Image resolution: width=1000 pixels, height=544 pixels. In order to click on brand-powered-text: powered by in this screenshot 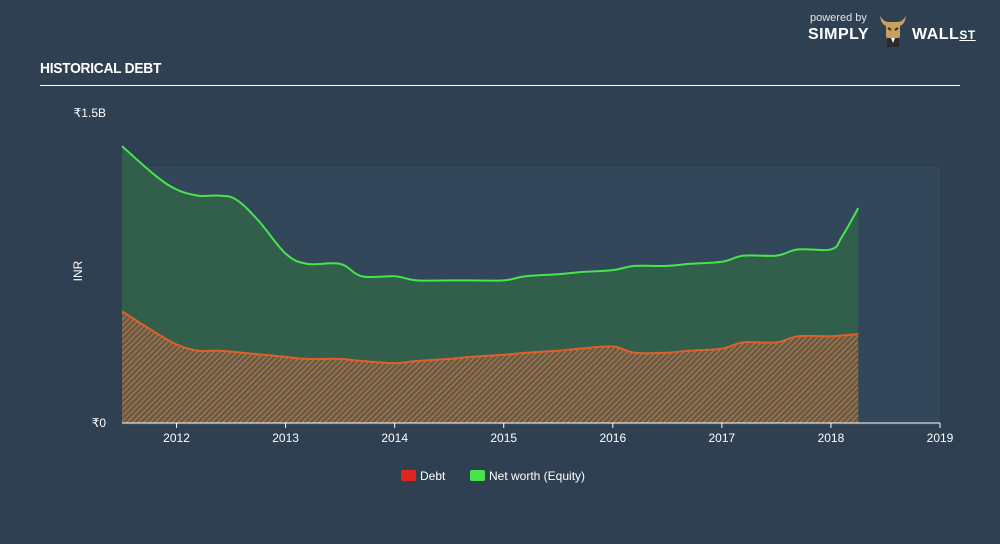, I will do `click(838, 18)`.